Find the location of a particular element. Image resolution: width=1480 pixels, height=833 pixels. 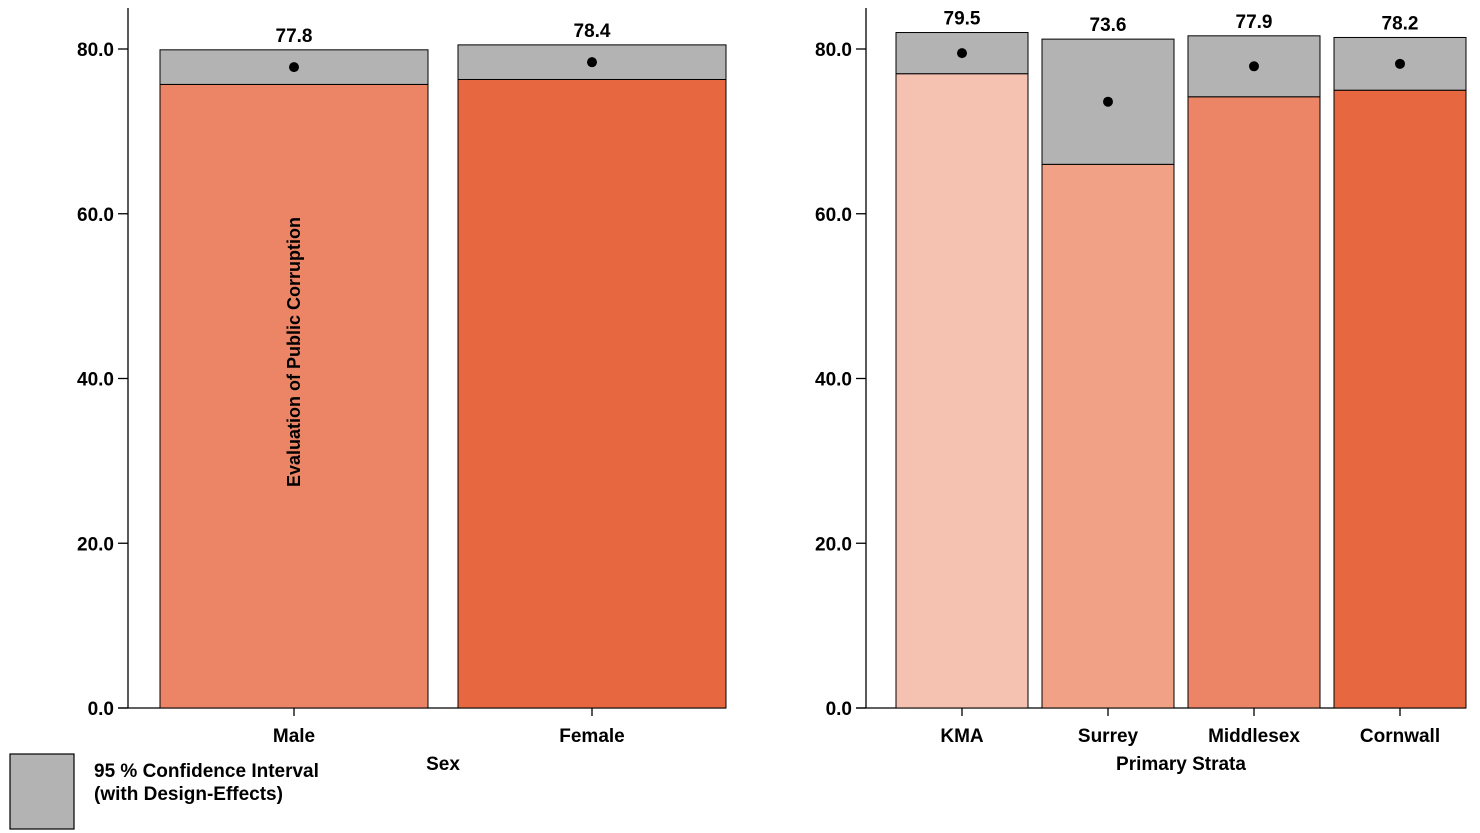

value-label-cornwall: 78.2 is located at coordinates (1400, 23).